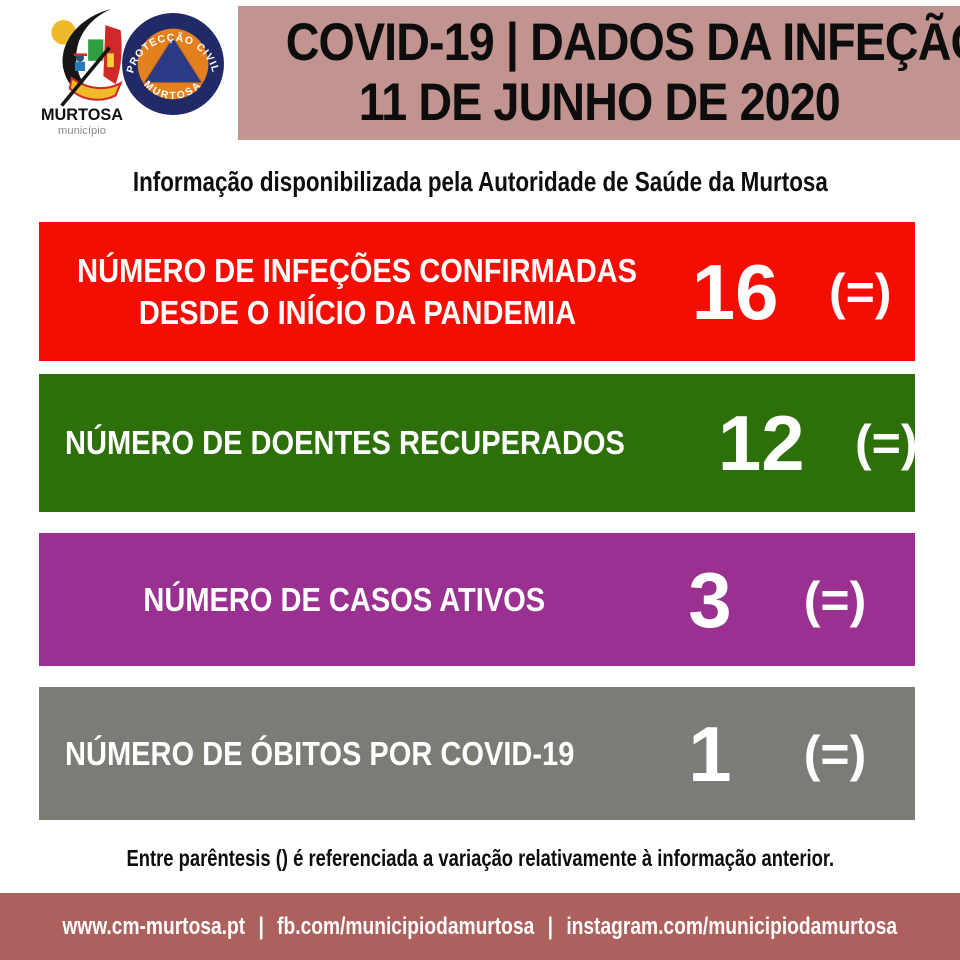 The width and height of the screenshot is (960, 960). I want to click on footer-instagram: instagram.com/municipiodamurtosa, so click(732, 926).